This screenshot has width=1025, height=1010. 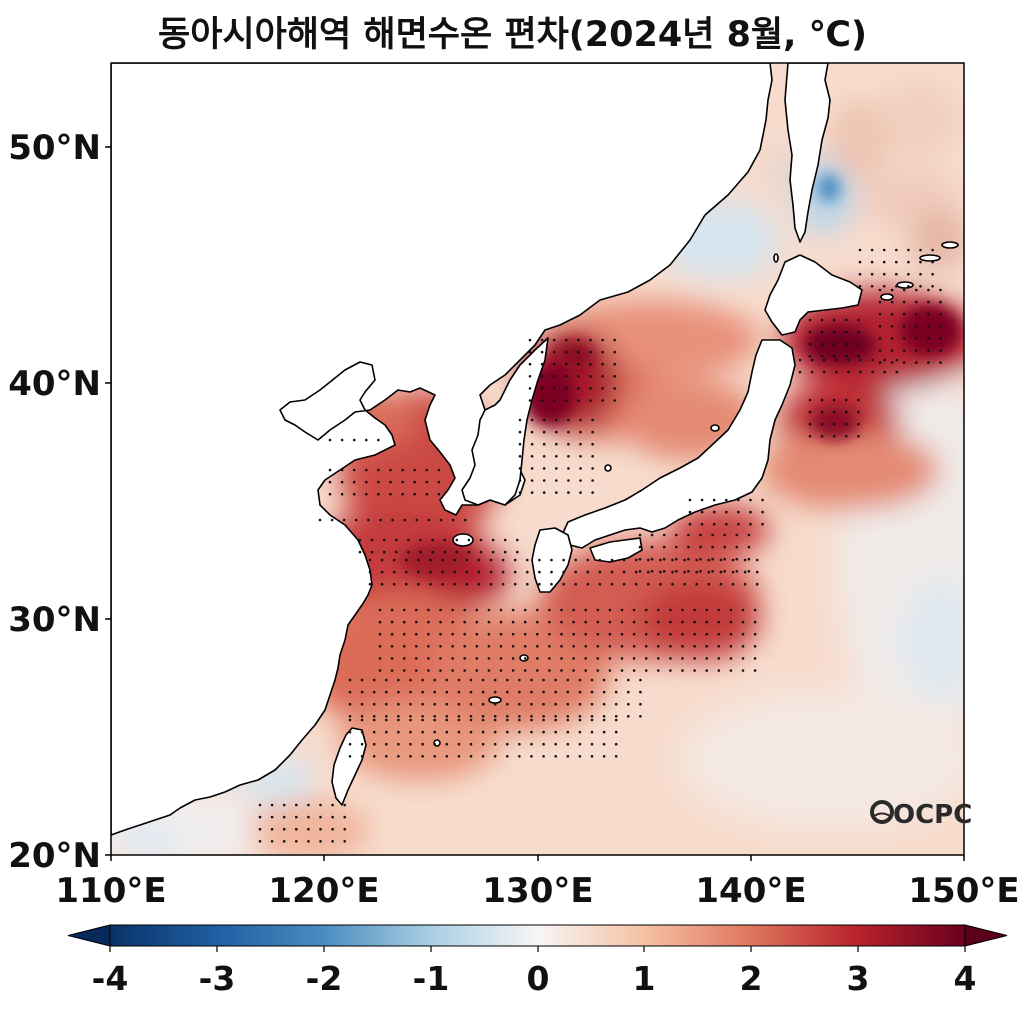 What do you see at coordinates (110, 891) in the screenshot?
I see `x-tick-label: 110°E` at bounding box center [110, 891].